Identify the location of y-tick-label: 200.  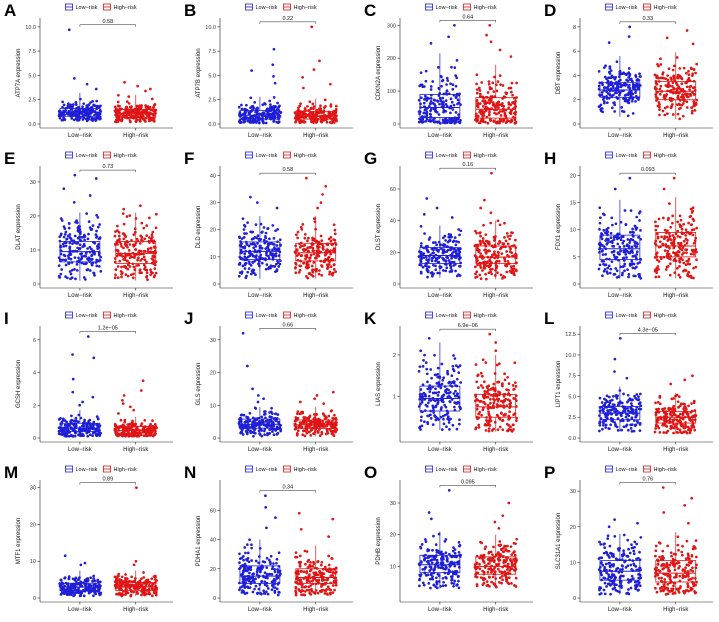
(391, 59).